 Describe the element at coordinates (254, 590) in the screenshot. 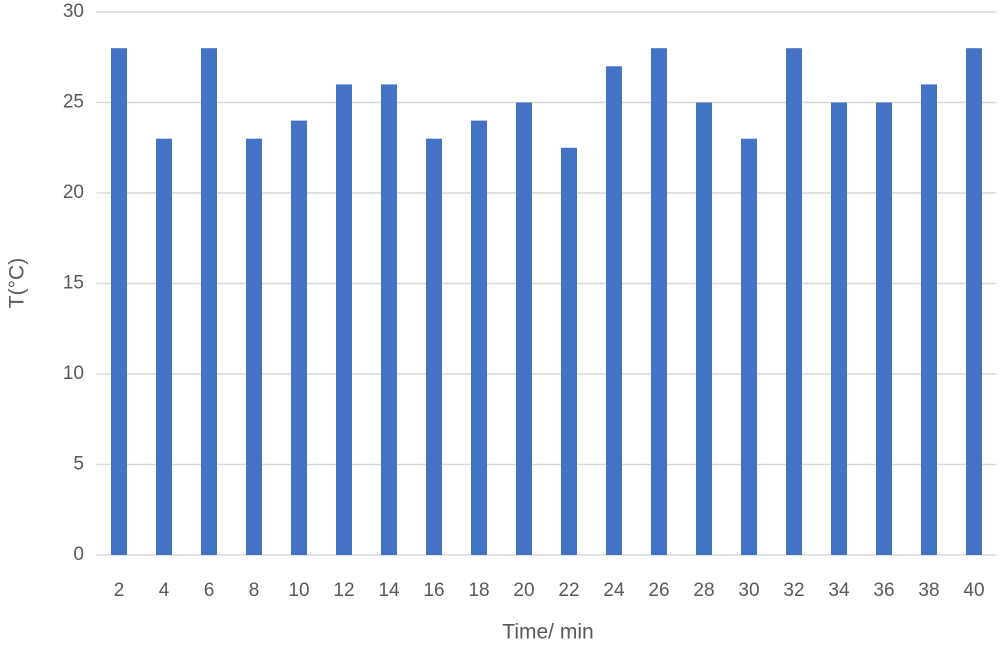

I see `x-tick-label: 8` at that location.